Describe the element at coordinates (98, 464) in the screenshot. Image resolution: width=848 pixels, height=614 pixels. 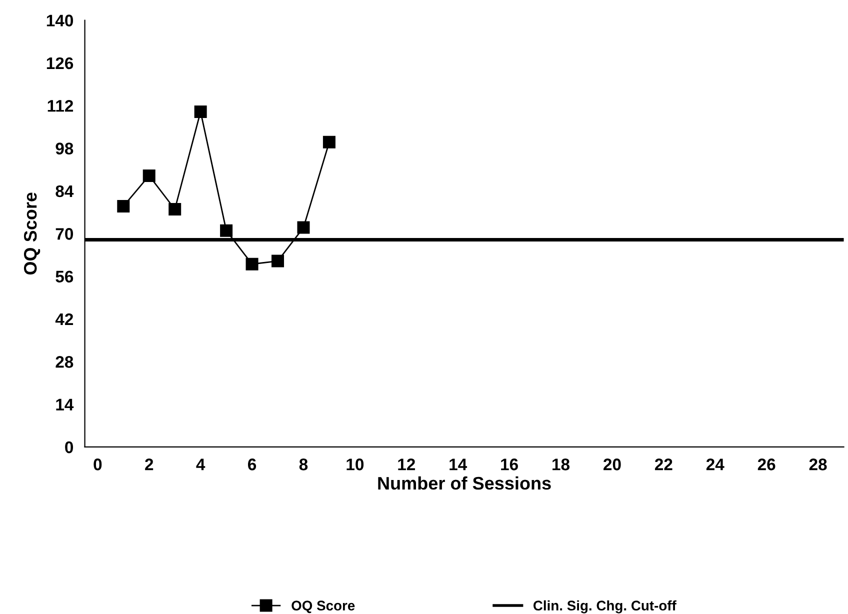
I see `x-tick-label: 0` at that location.